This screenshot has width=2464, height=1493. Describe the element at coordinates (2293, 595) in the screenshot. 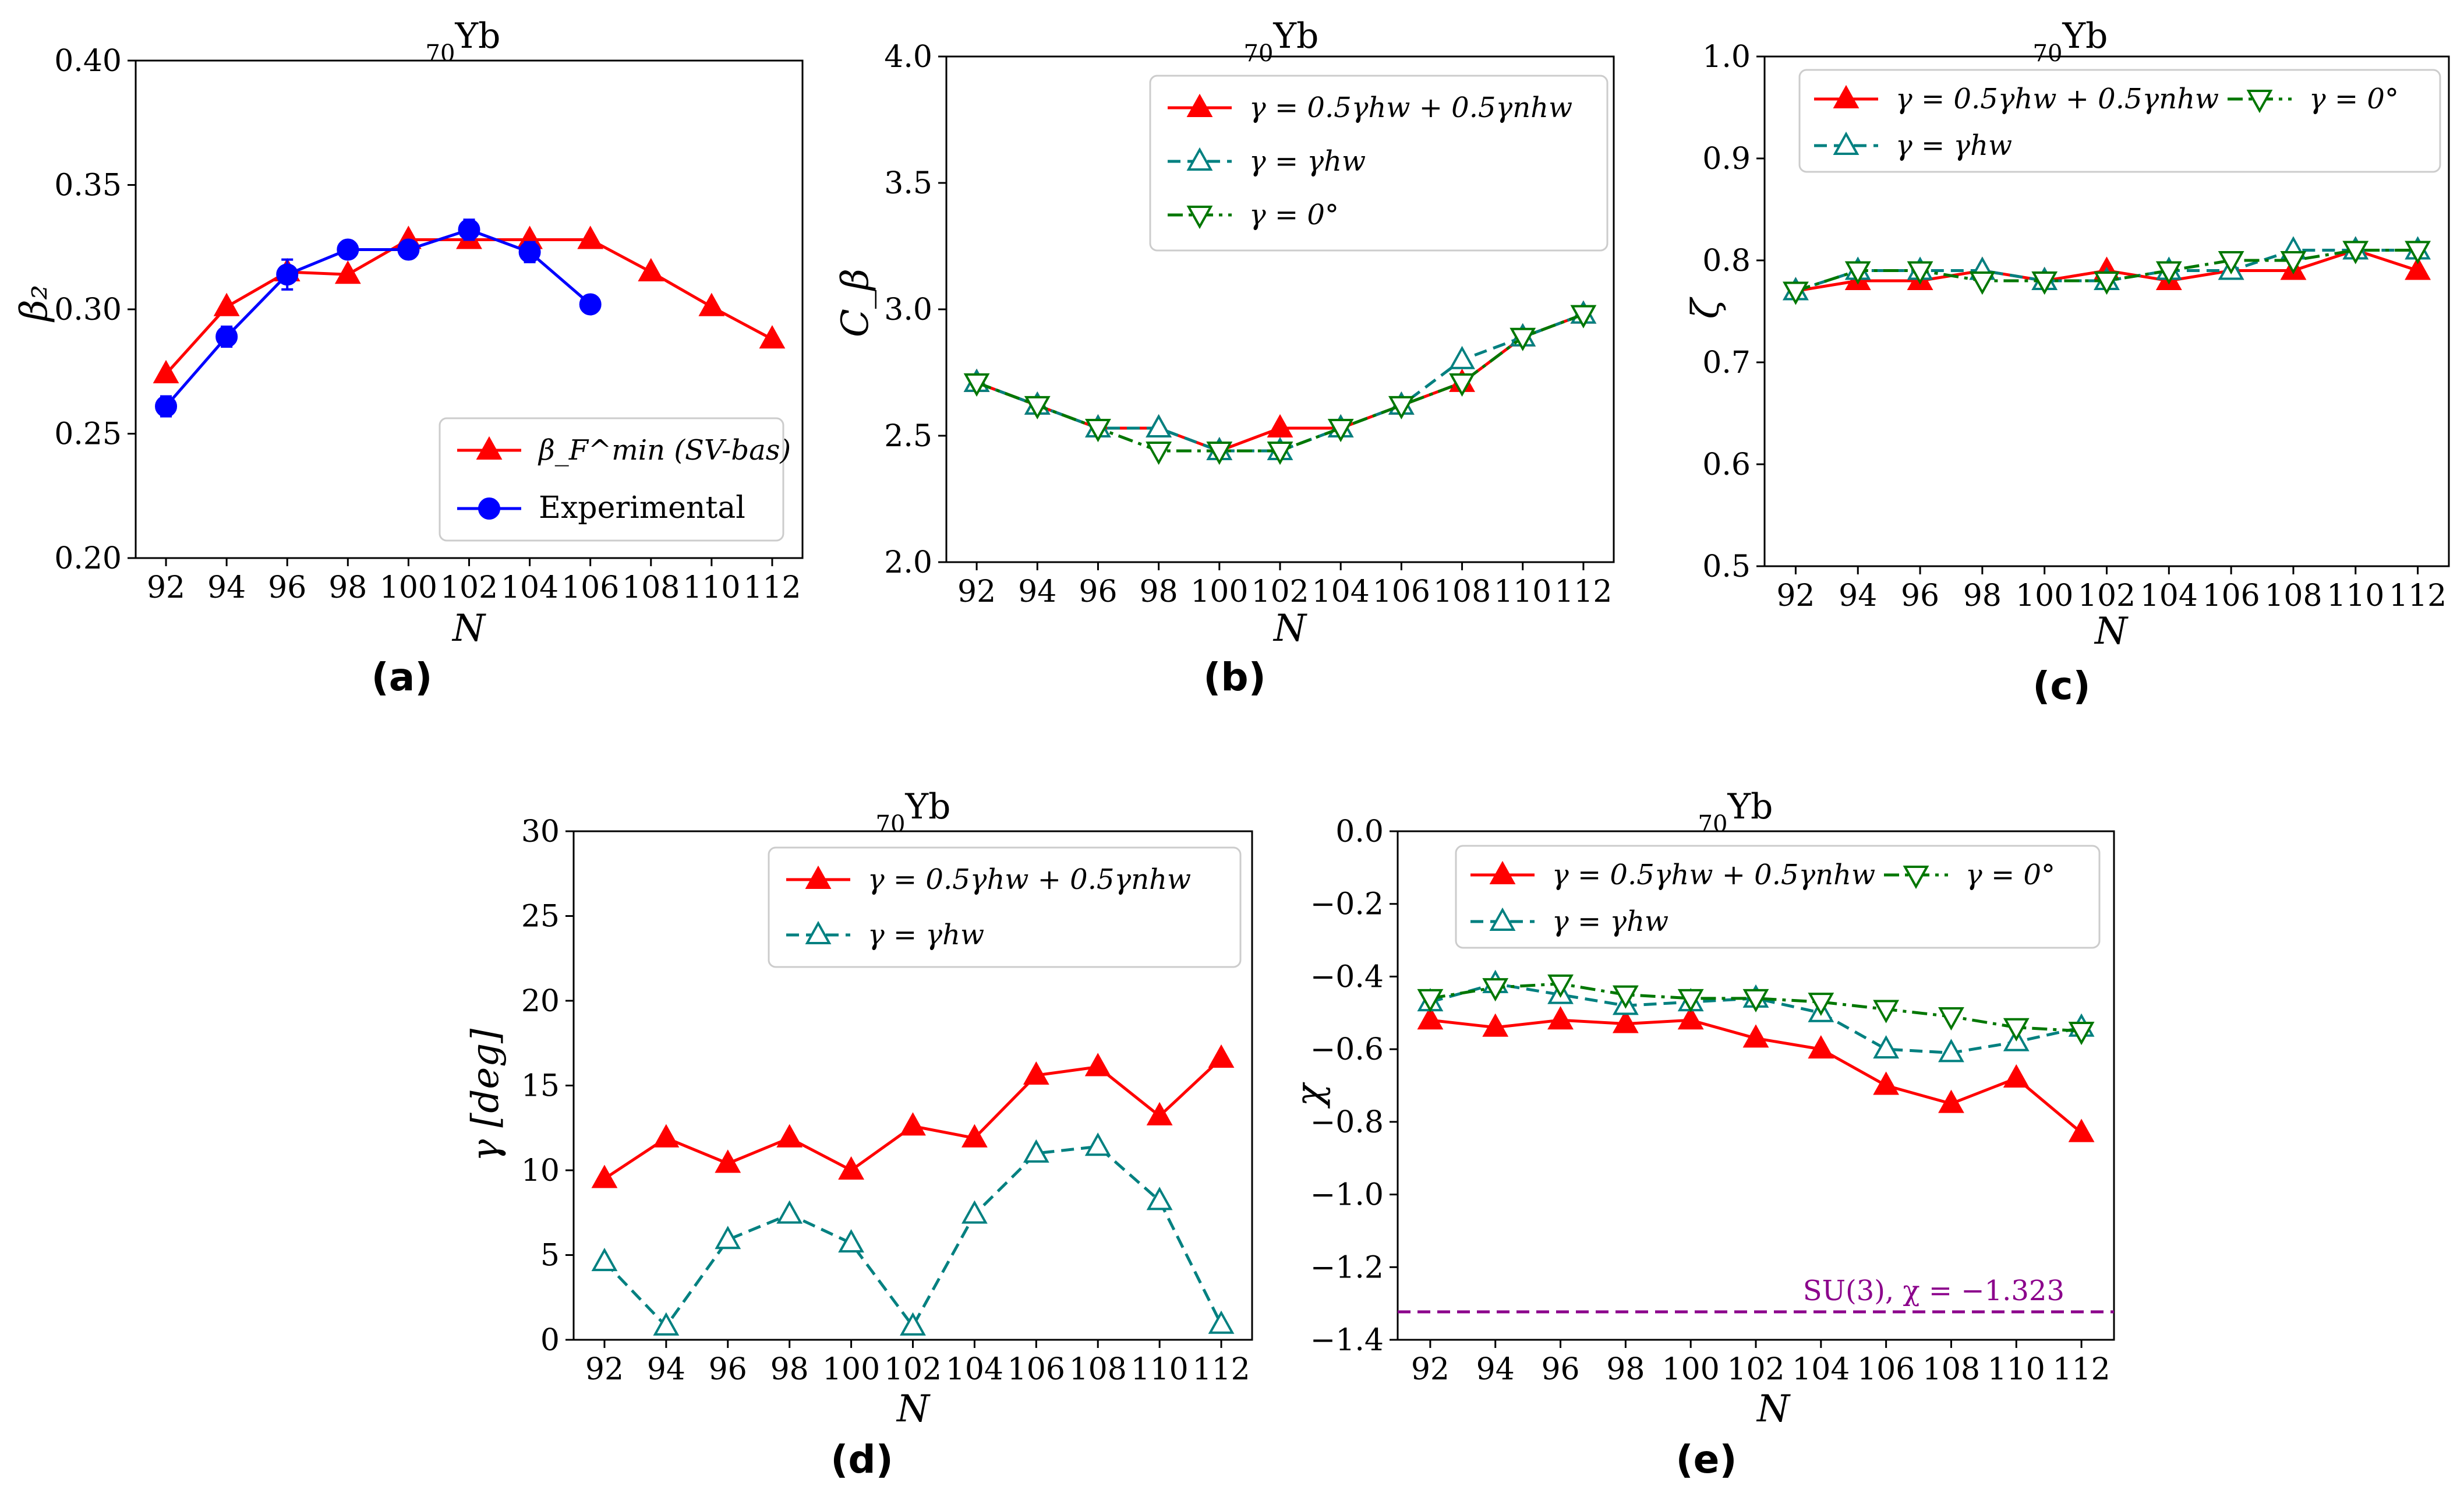

I see `x-tick-label: 108` at that location.